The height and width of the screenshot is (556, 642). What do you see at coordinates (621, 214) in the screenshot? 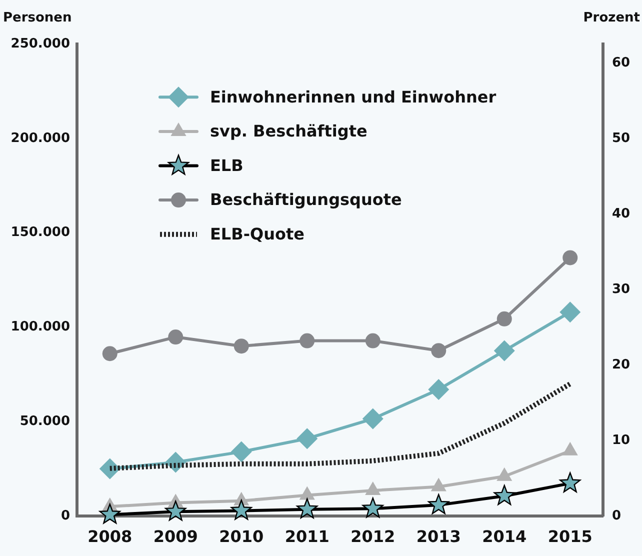
I see `y2-tick-label: 40` at bounding box center [621, 214].